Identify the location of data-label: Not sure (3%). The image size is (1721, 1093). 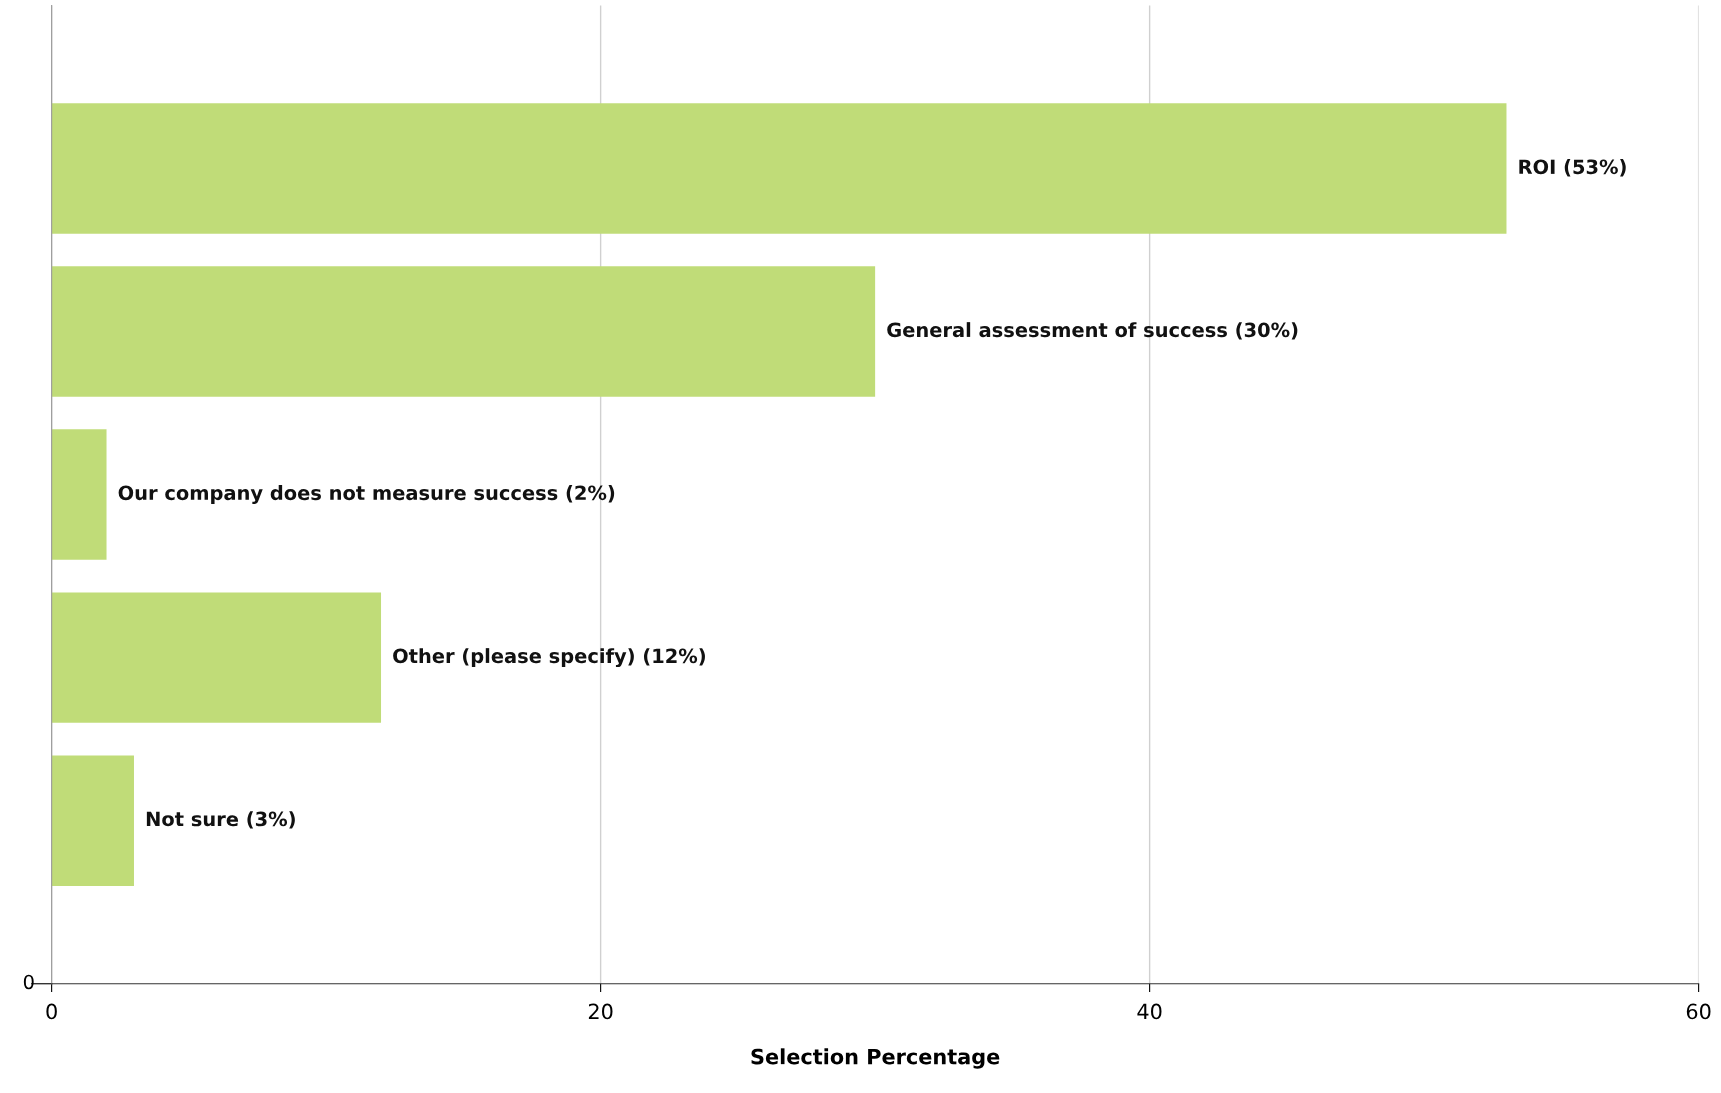
(220, 820).